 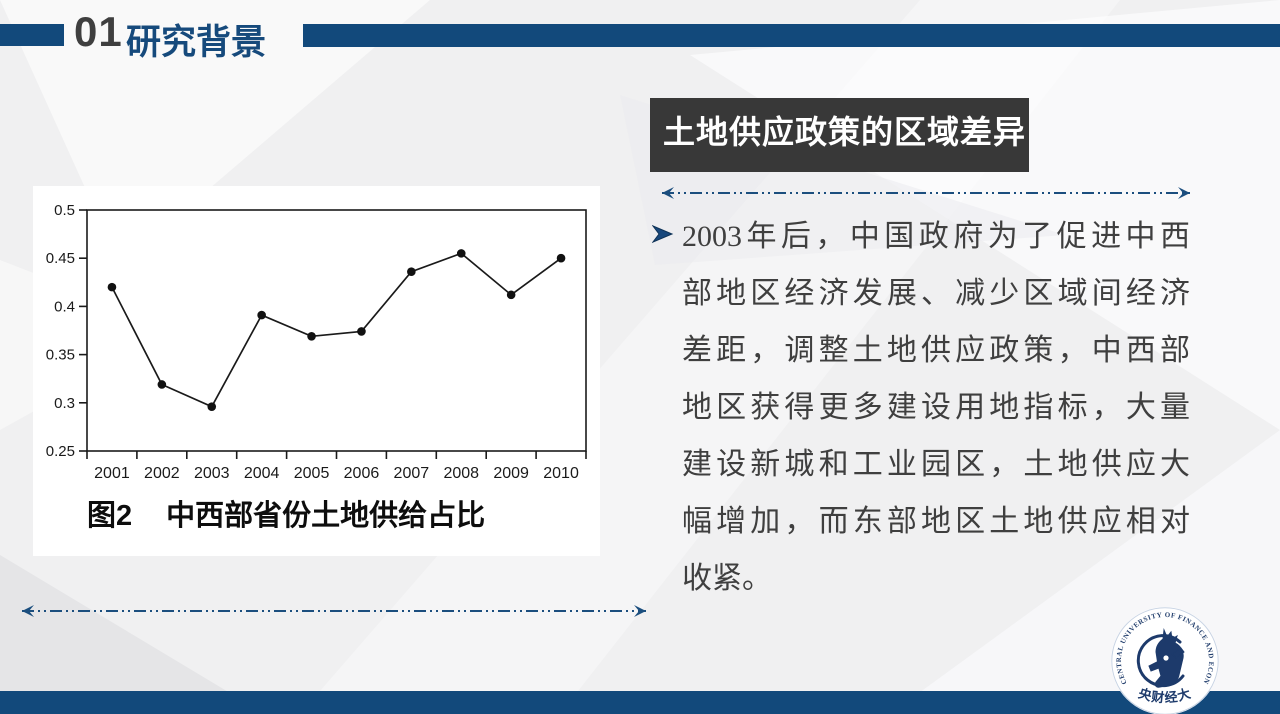 I want to click on x-tick-label: 2006, so click(x=362, y=473).